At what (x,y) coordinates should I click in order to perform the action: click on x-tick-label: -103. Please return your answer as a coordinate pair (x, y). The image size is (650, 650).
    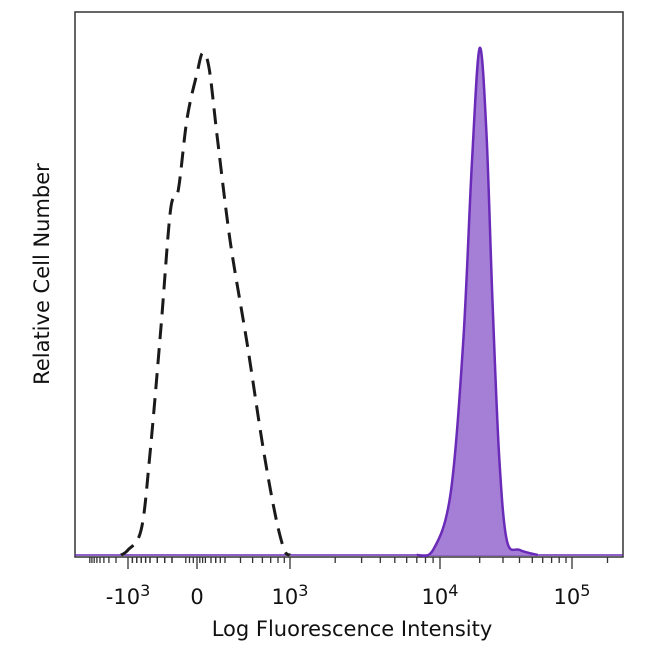
    Looking at the image, I should click on (128, 595).